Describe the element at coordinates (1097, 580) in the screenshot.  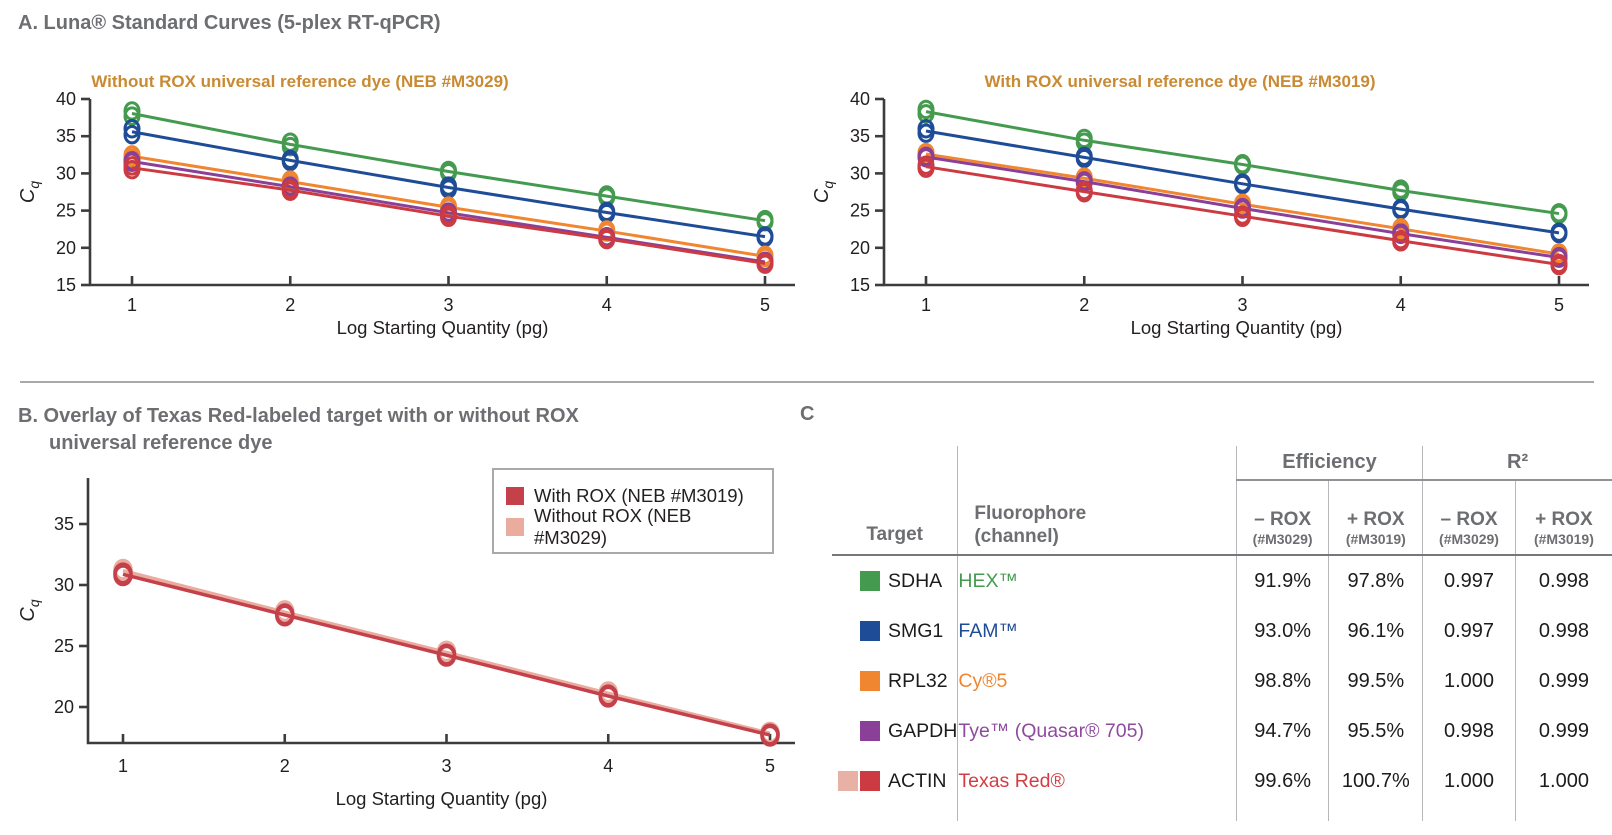
I see `fluorophore-cell: HEX™` at that location.